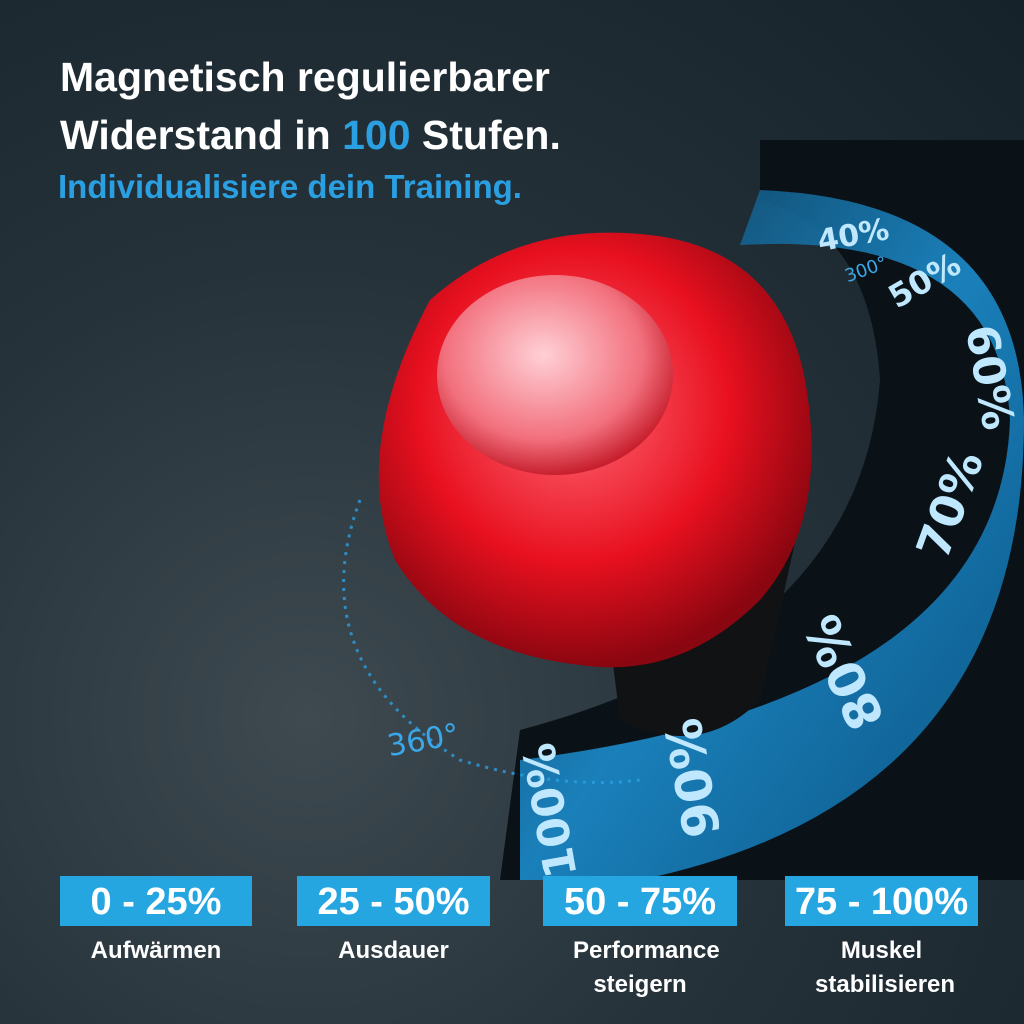 The height and width of the screenshot is (1024, 1024). What do you see at coordinates (290, 186) in the screenshot?
I see `subheadline: Individualisiere dein Training.` at bounding box center [290, 186].